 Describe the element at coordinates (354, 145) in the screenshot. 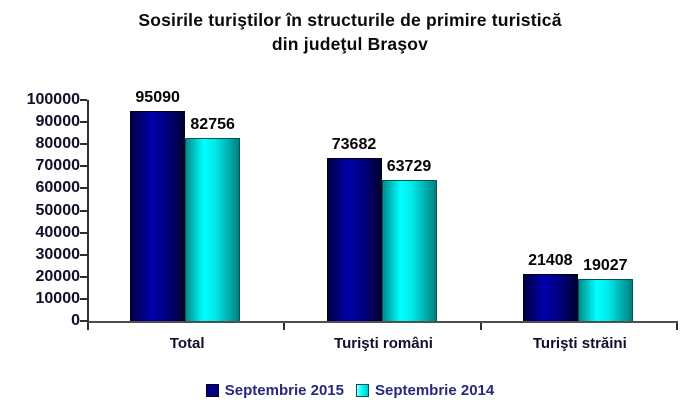

I see `value-label: 73682` at that location.